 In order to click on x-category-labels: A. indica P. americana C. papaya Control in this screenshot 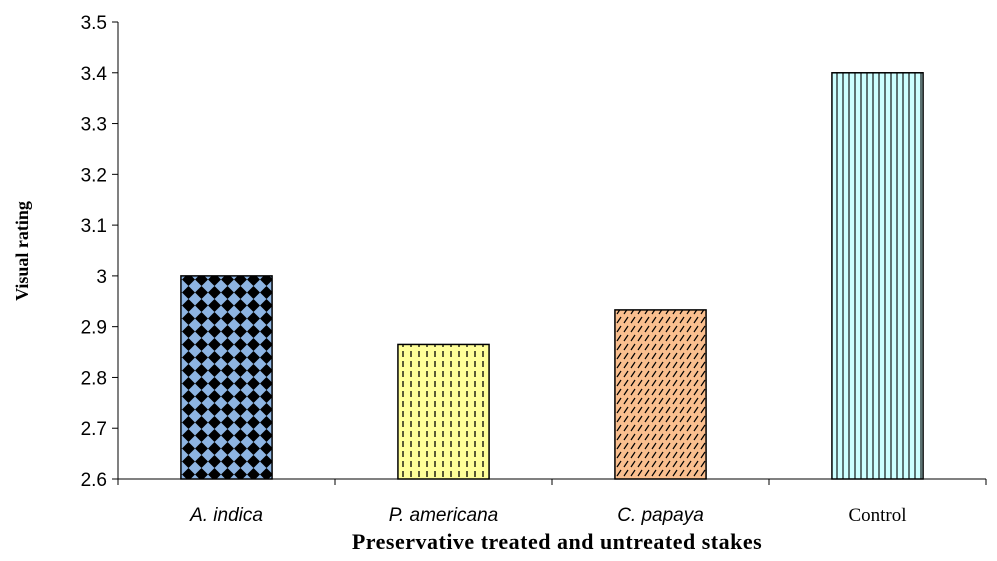, I will do `click(547, 515)`.